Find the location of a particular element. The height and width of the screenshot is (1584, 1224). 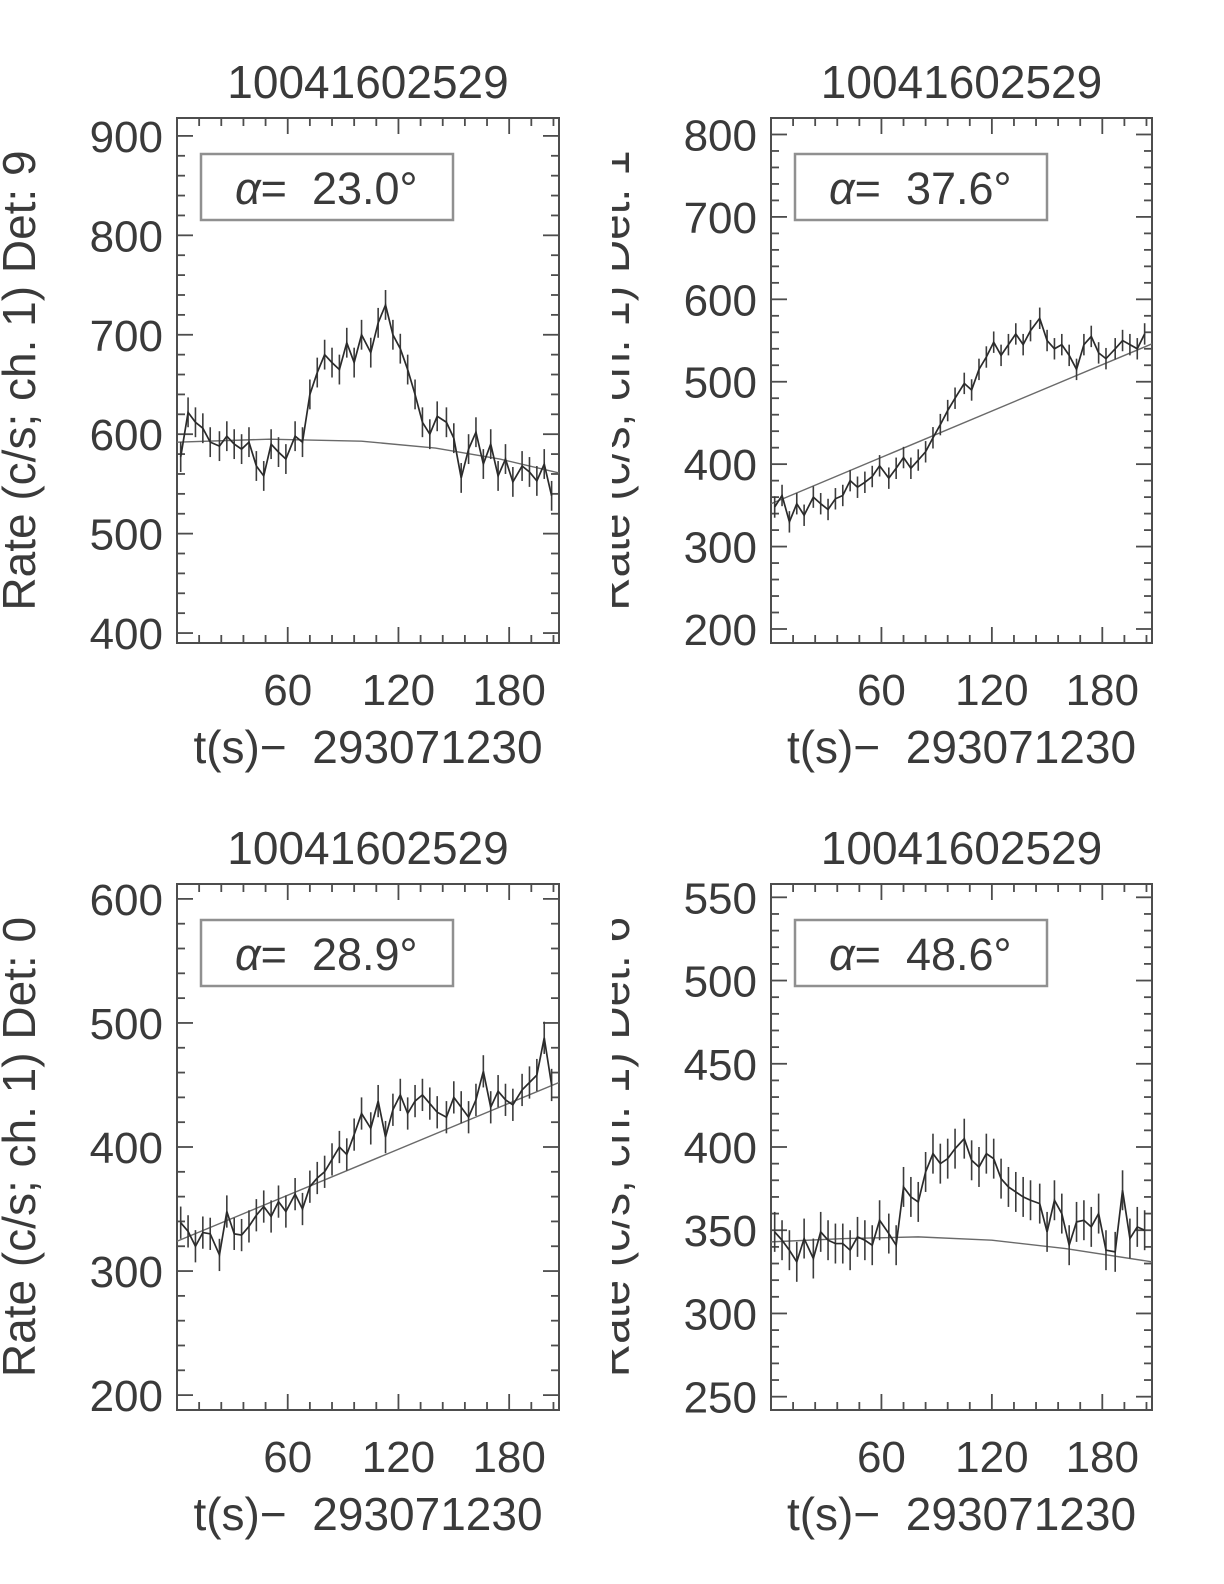

y-axis-label: Rate (c/s; ch. 1) Det: 0 is located at coordinates (22, 1147).